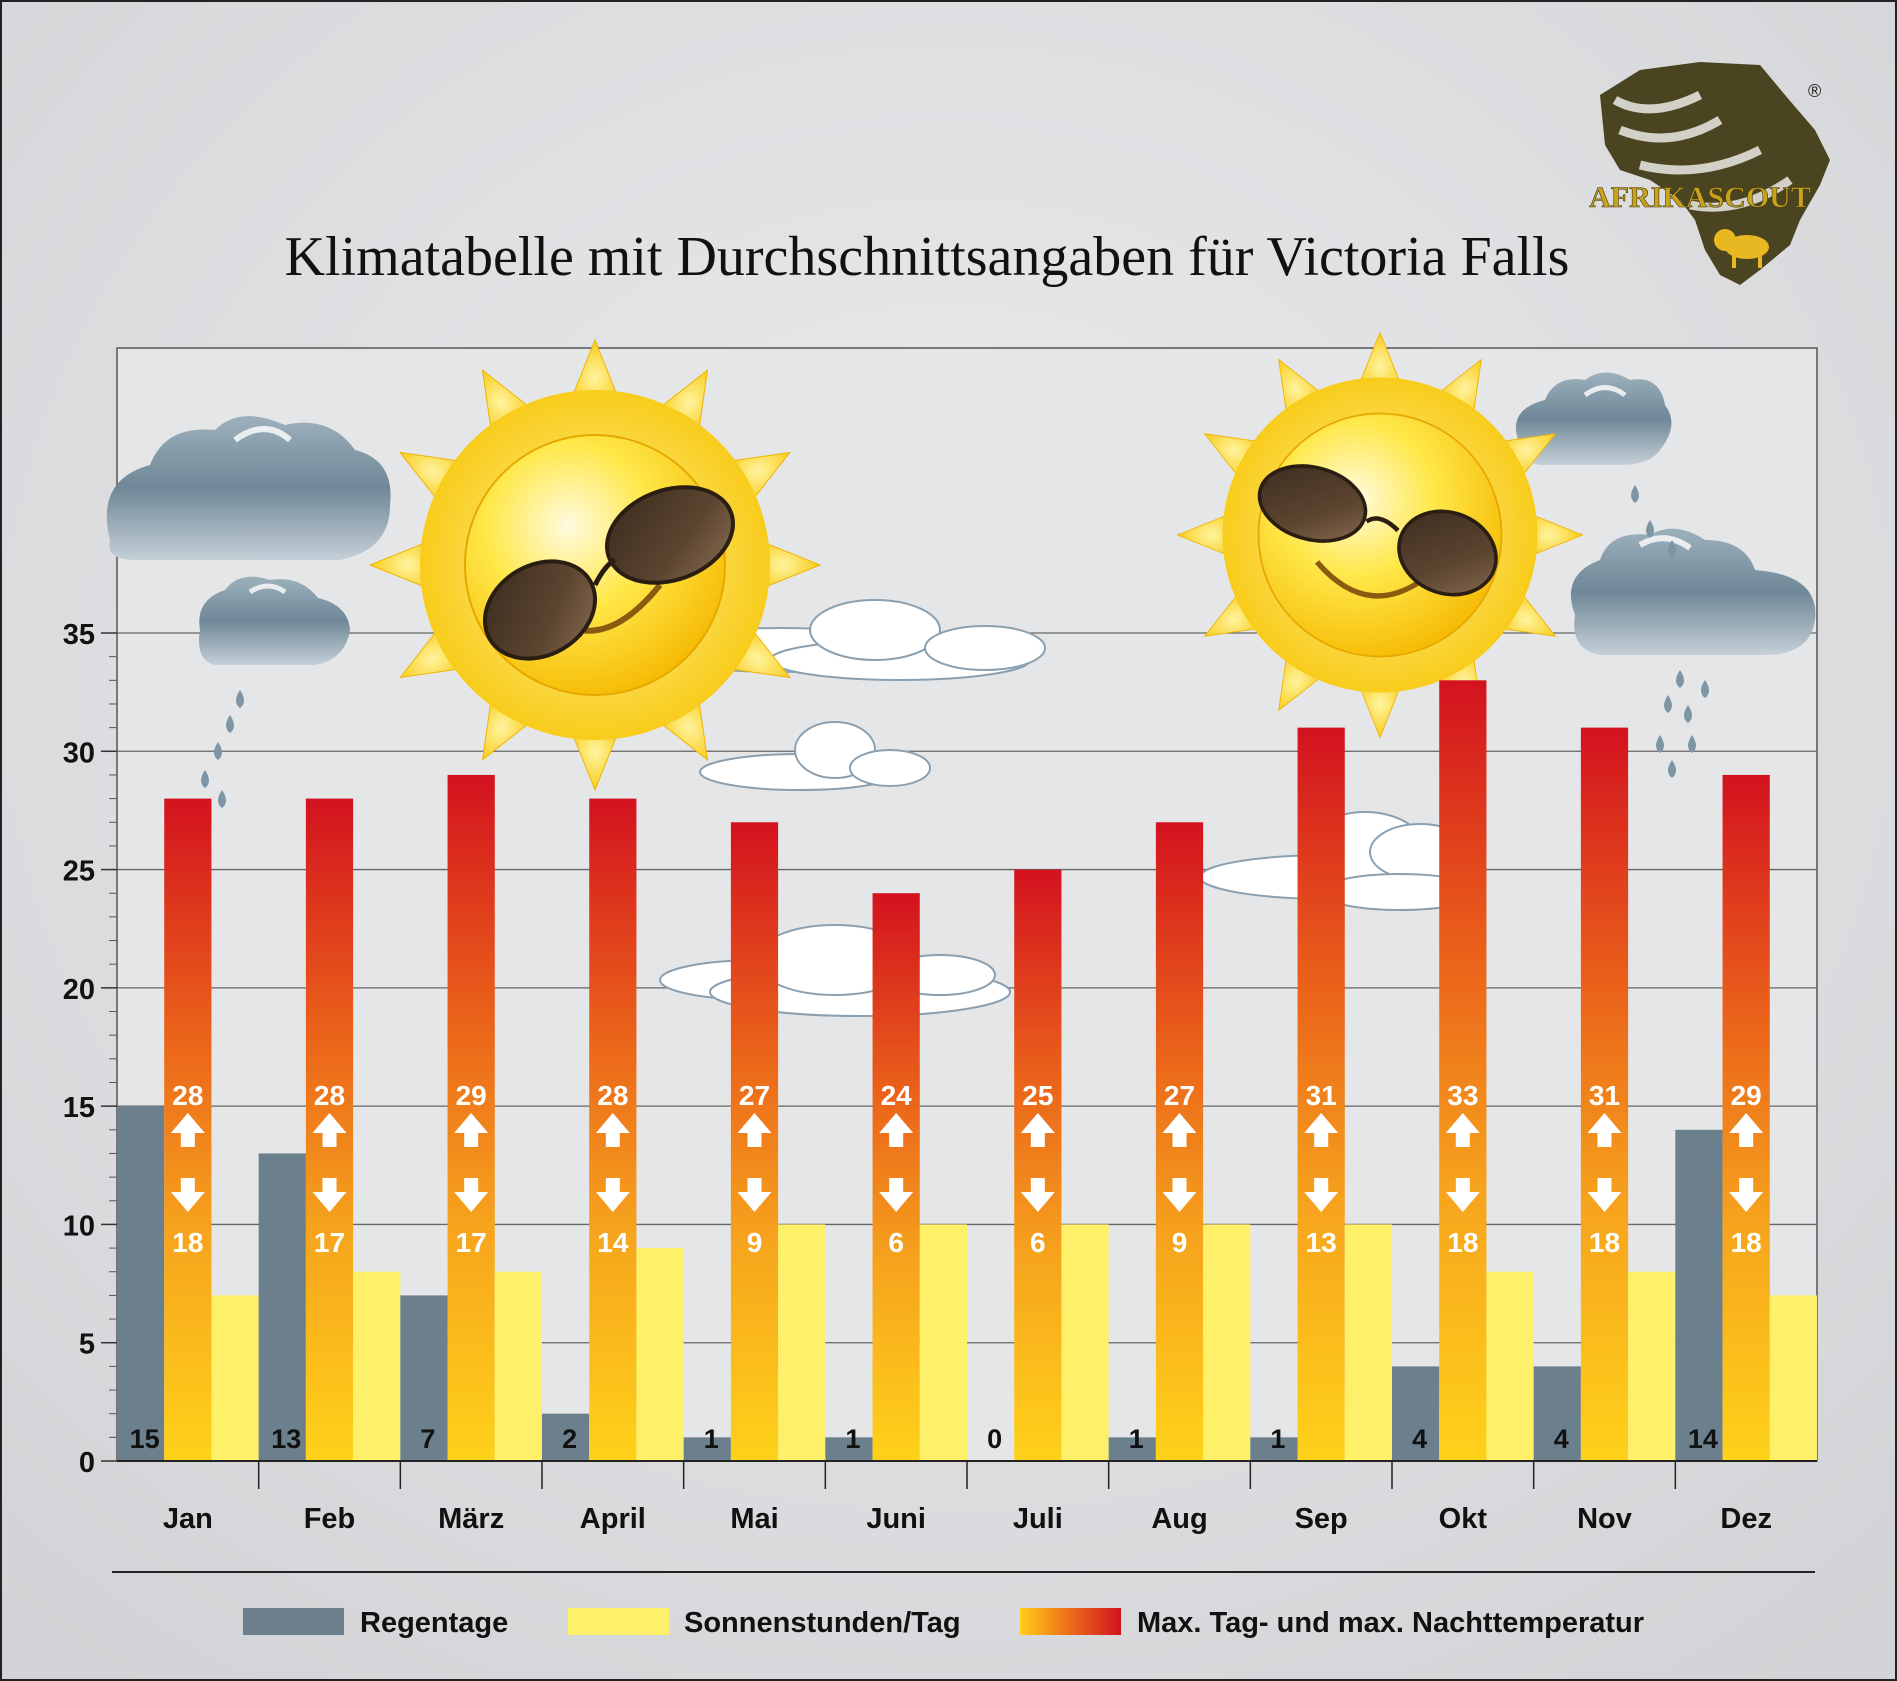 This screenshot has width=1897, height=1681. I want to click on y-tick-label: 10, so click(79, 1226).